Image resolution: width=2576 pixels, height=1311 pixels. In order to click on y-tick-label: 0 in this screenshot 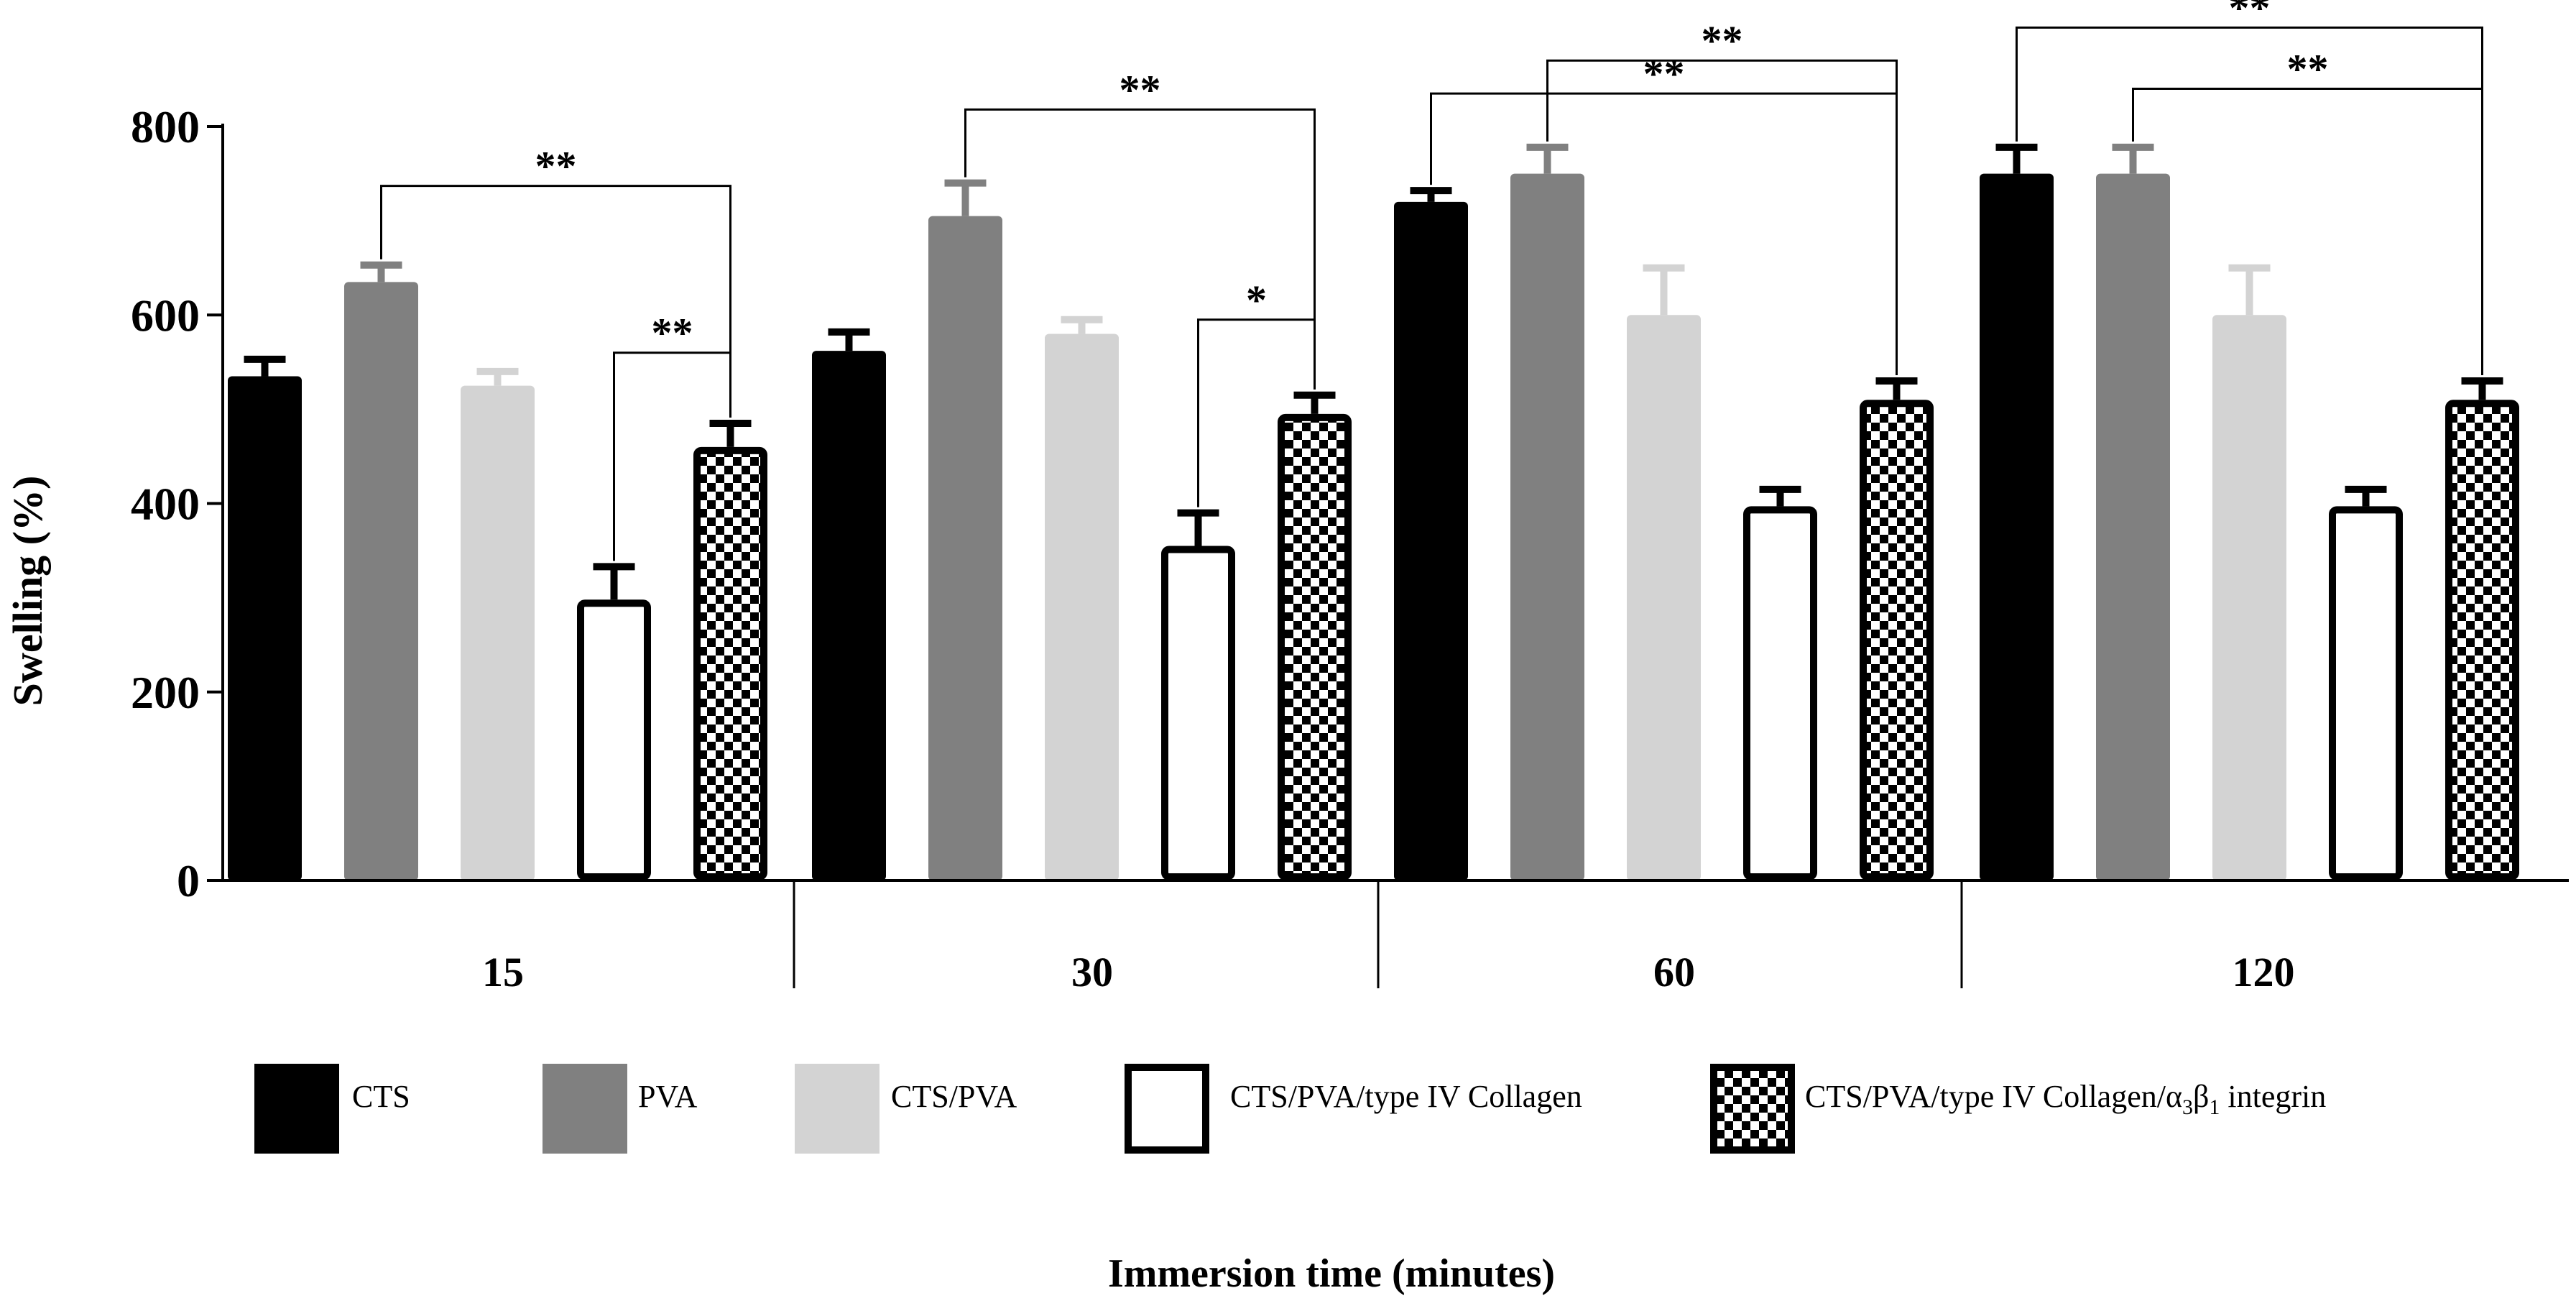, I will do `click(188, 880)`.